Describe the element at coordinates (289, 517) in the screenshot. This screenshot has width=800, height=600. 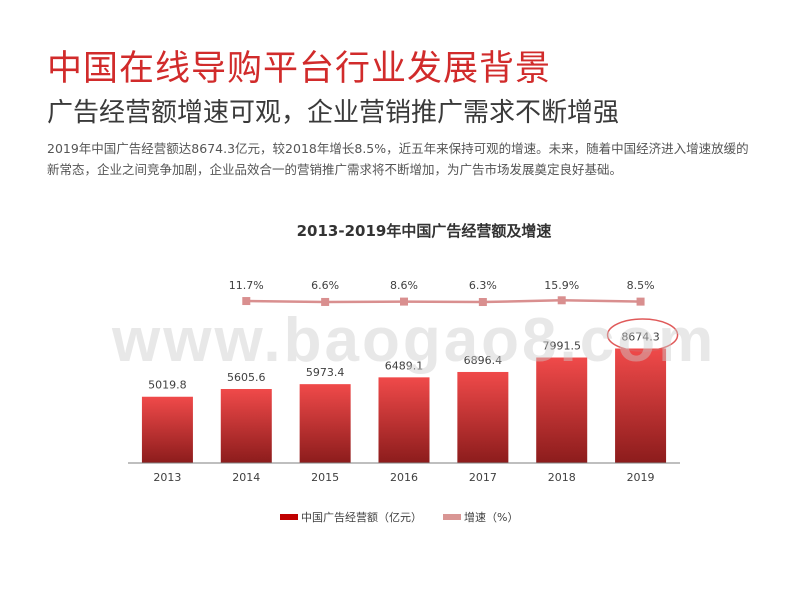
I see `legend-bar-swatch` at that location.